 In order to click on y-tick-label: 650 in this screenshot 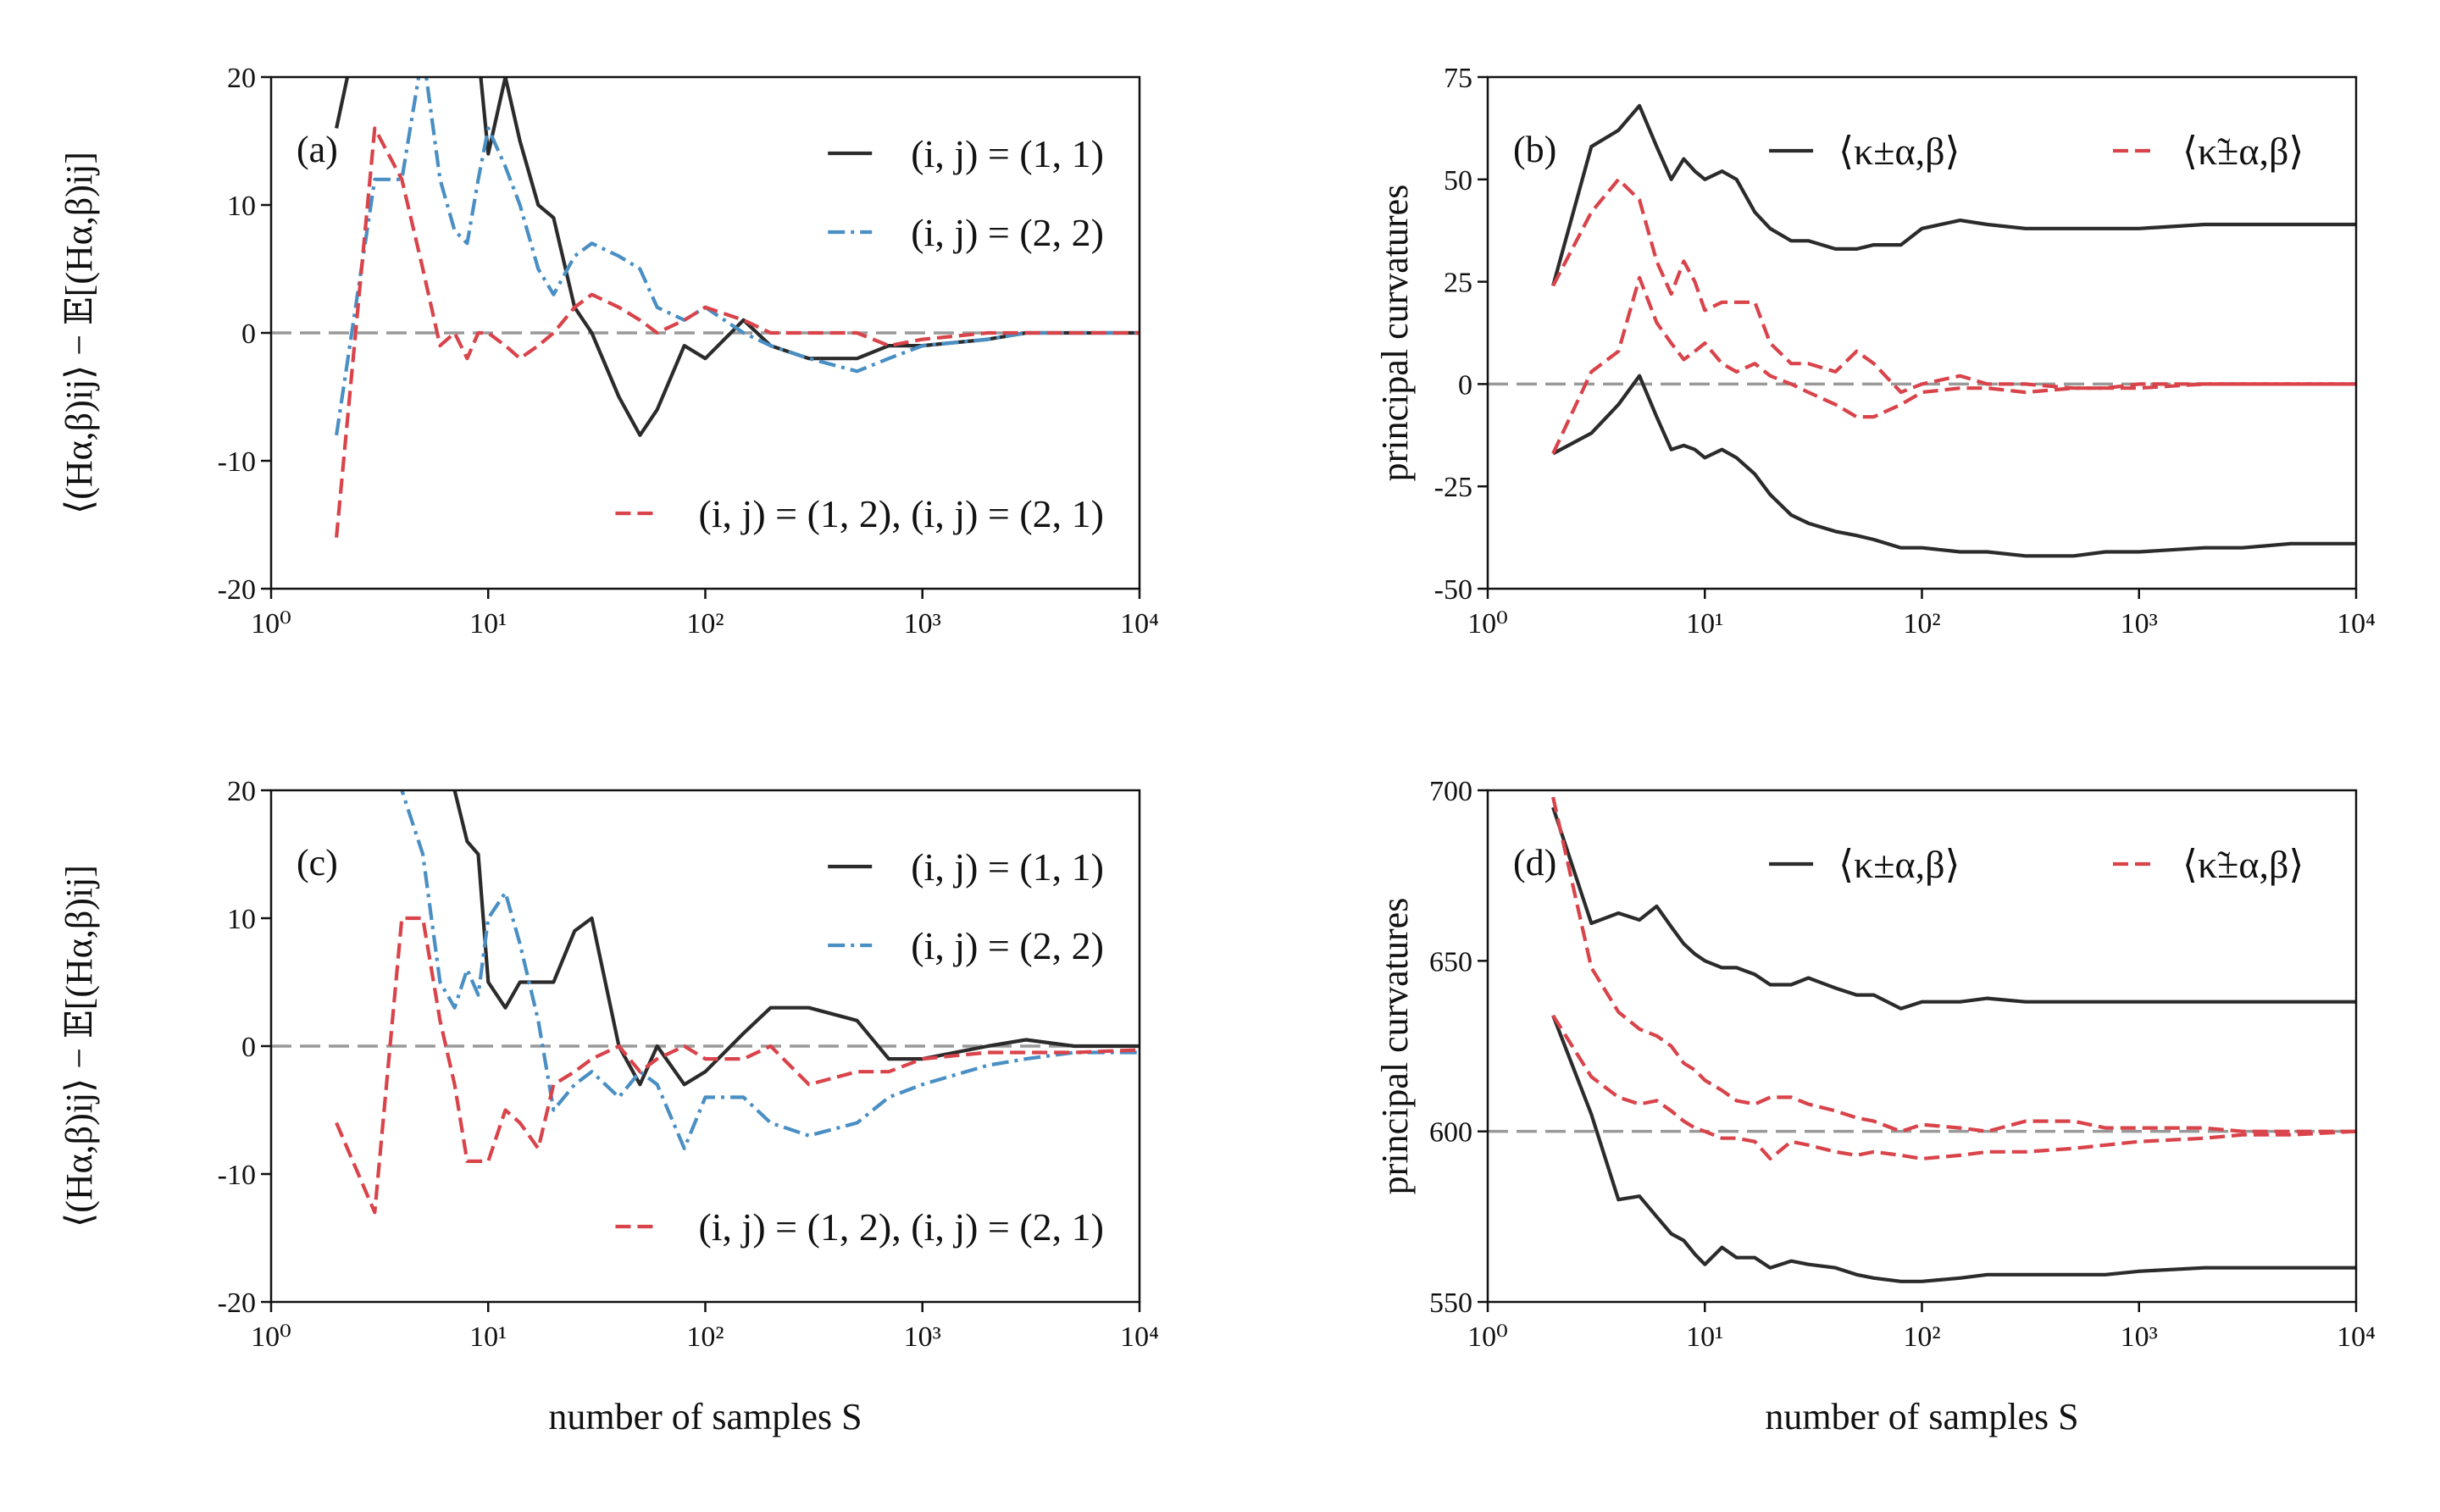, I will do `click(1450, 962)`.